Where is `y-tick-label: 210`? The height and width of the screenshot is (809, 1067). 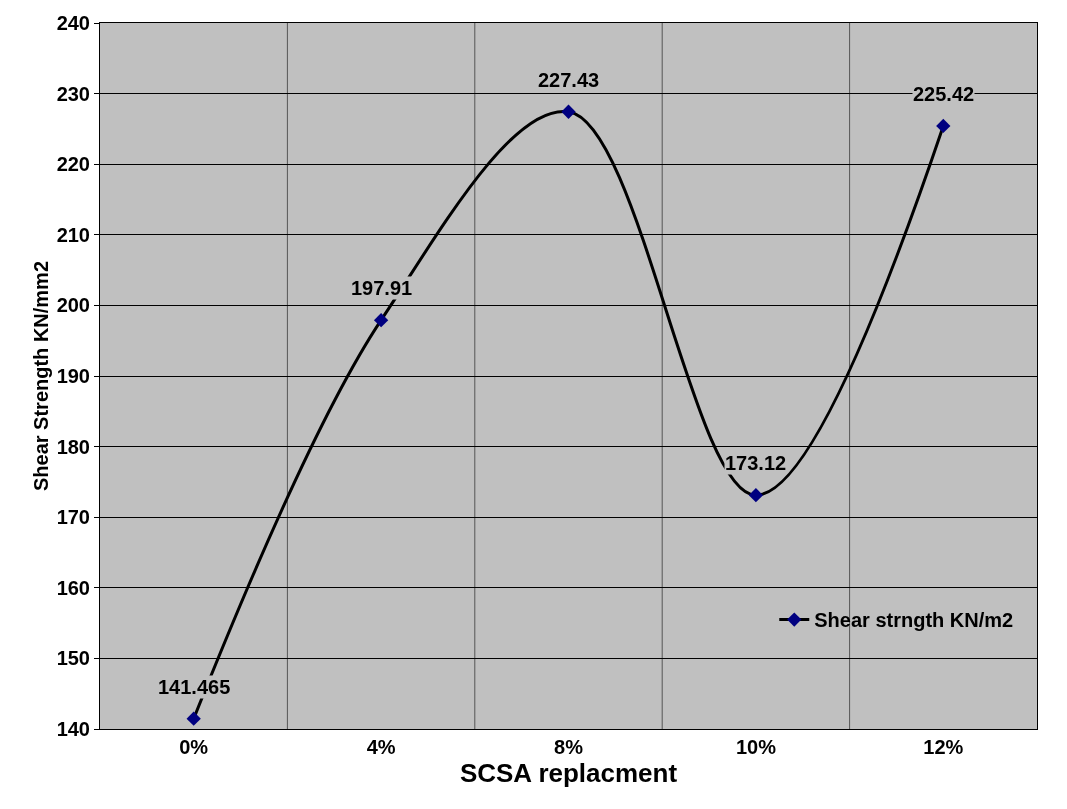 y-tick-label: 210 is located at coordinates (73, 234).